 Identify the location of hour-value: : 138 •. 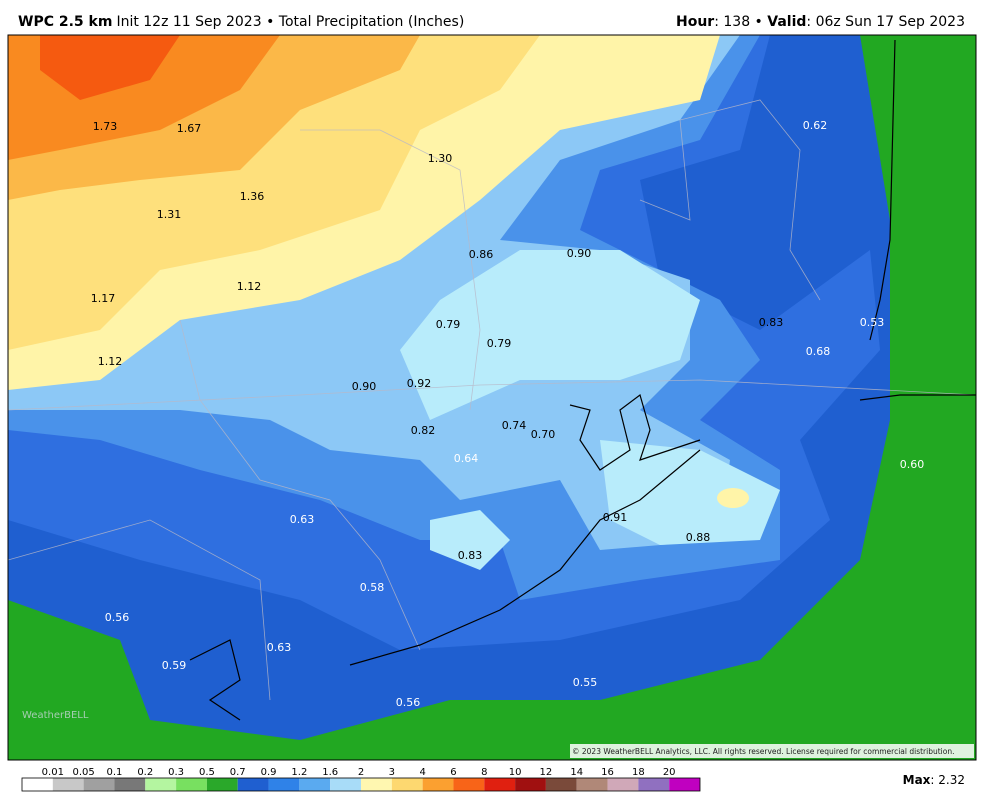
(740, 22).